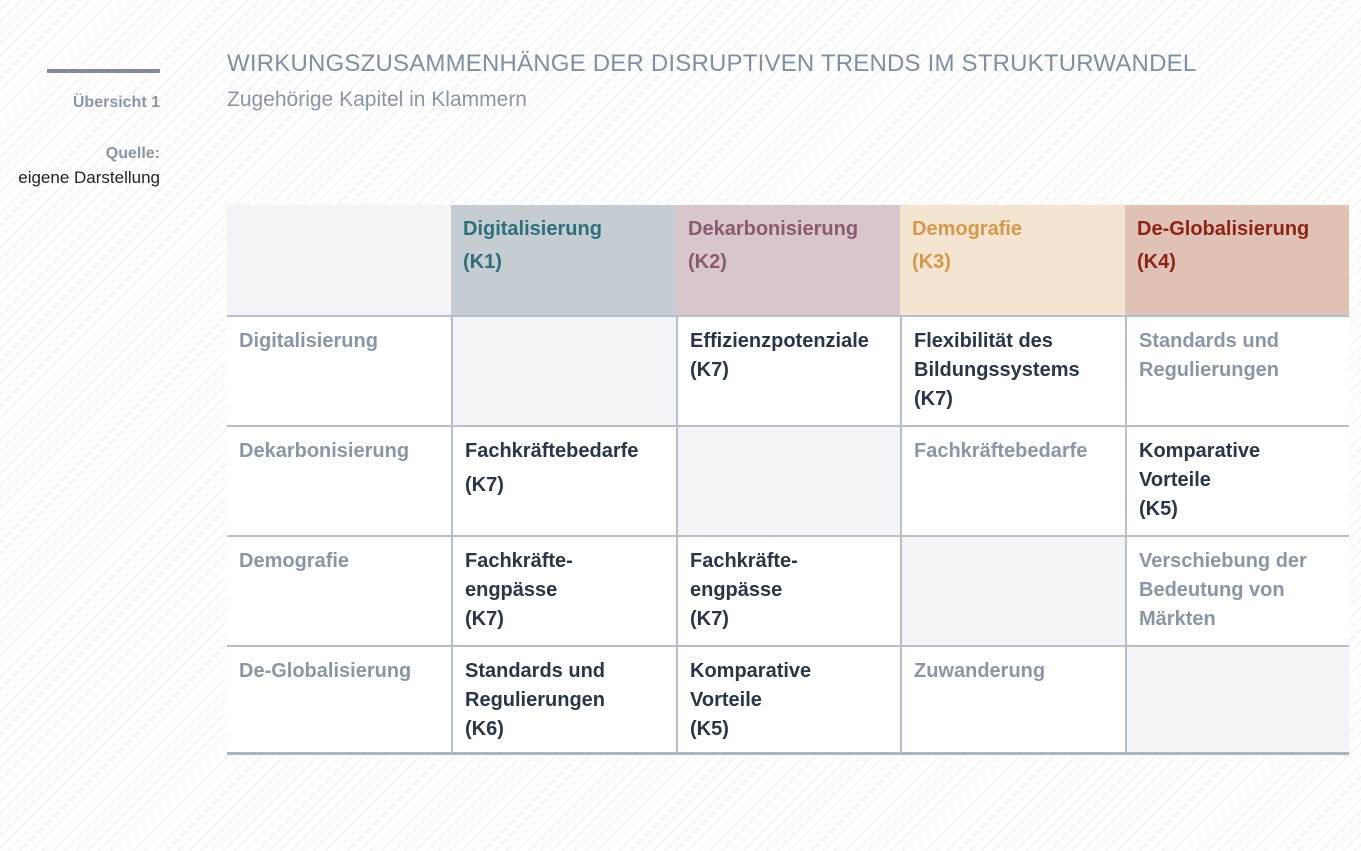  Describe the element at coordinates (482, 262) in the screenshot. I see `column-header-code: (K1)` at that location.